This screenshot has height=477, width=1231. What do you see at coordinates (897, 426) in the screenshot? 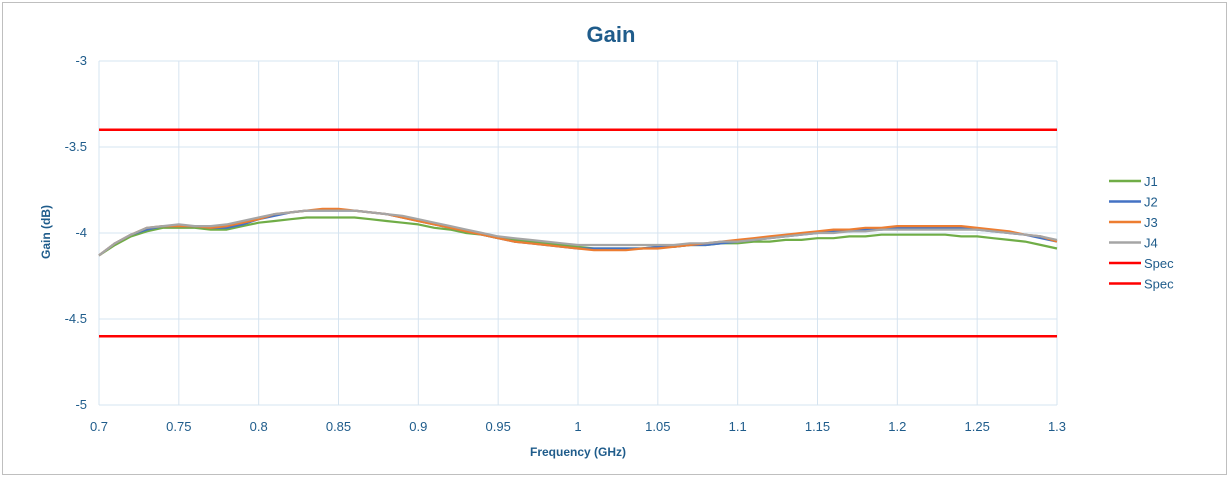
I see `x-tick-label: 1.2` at bounding box center [897, 426].